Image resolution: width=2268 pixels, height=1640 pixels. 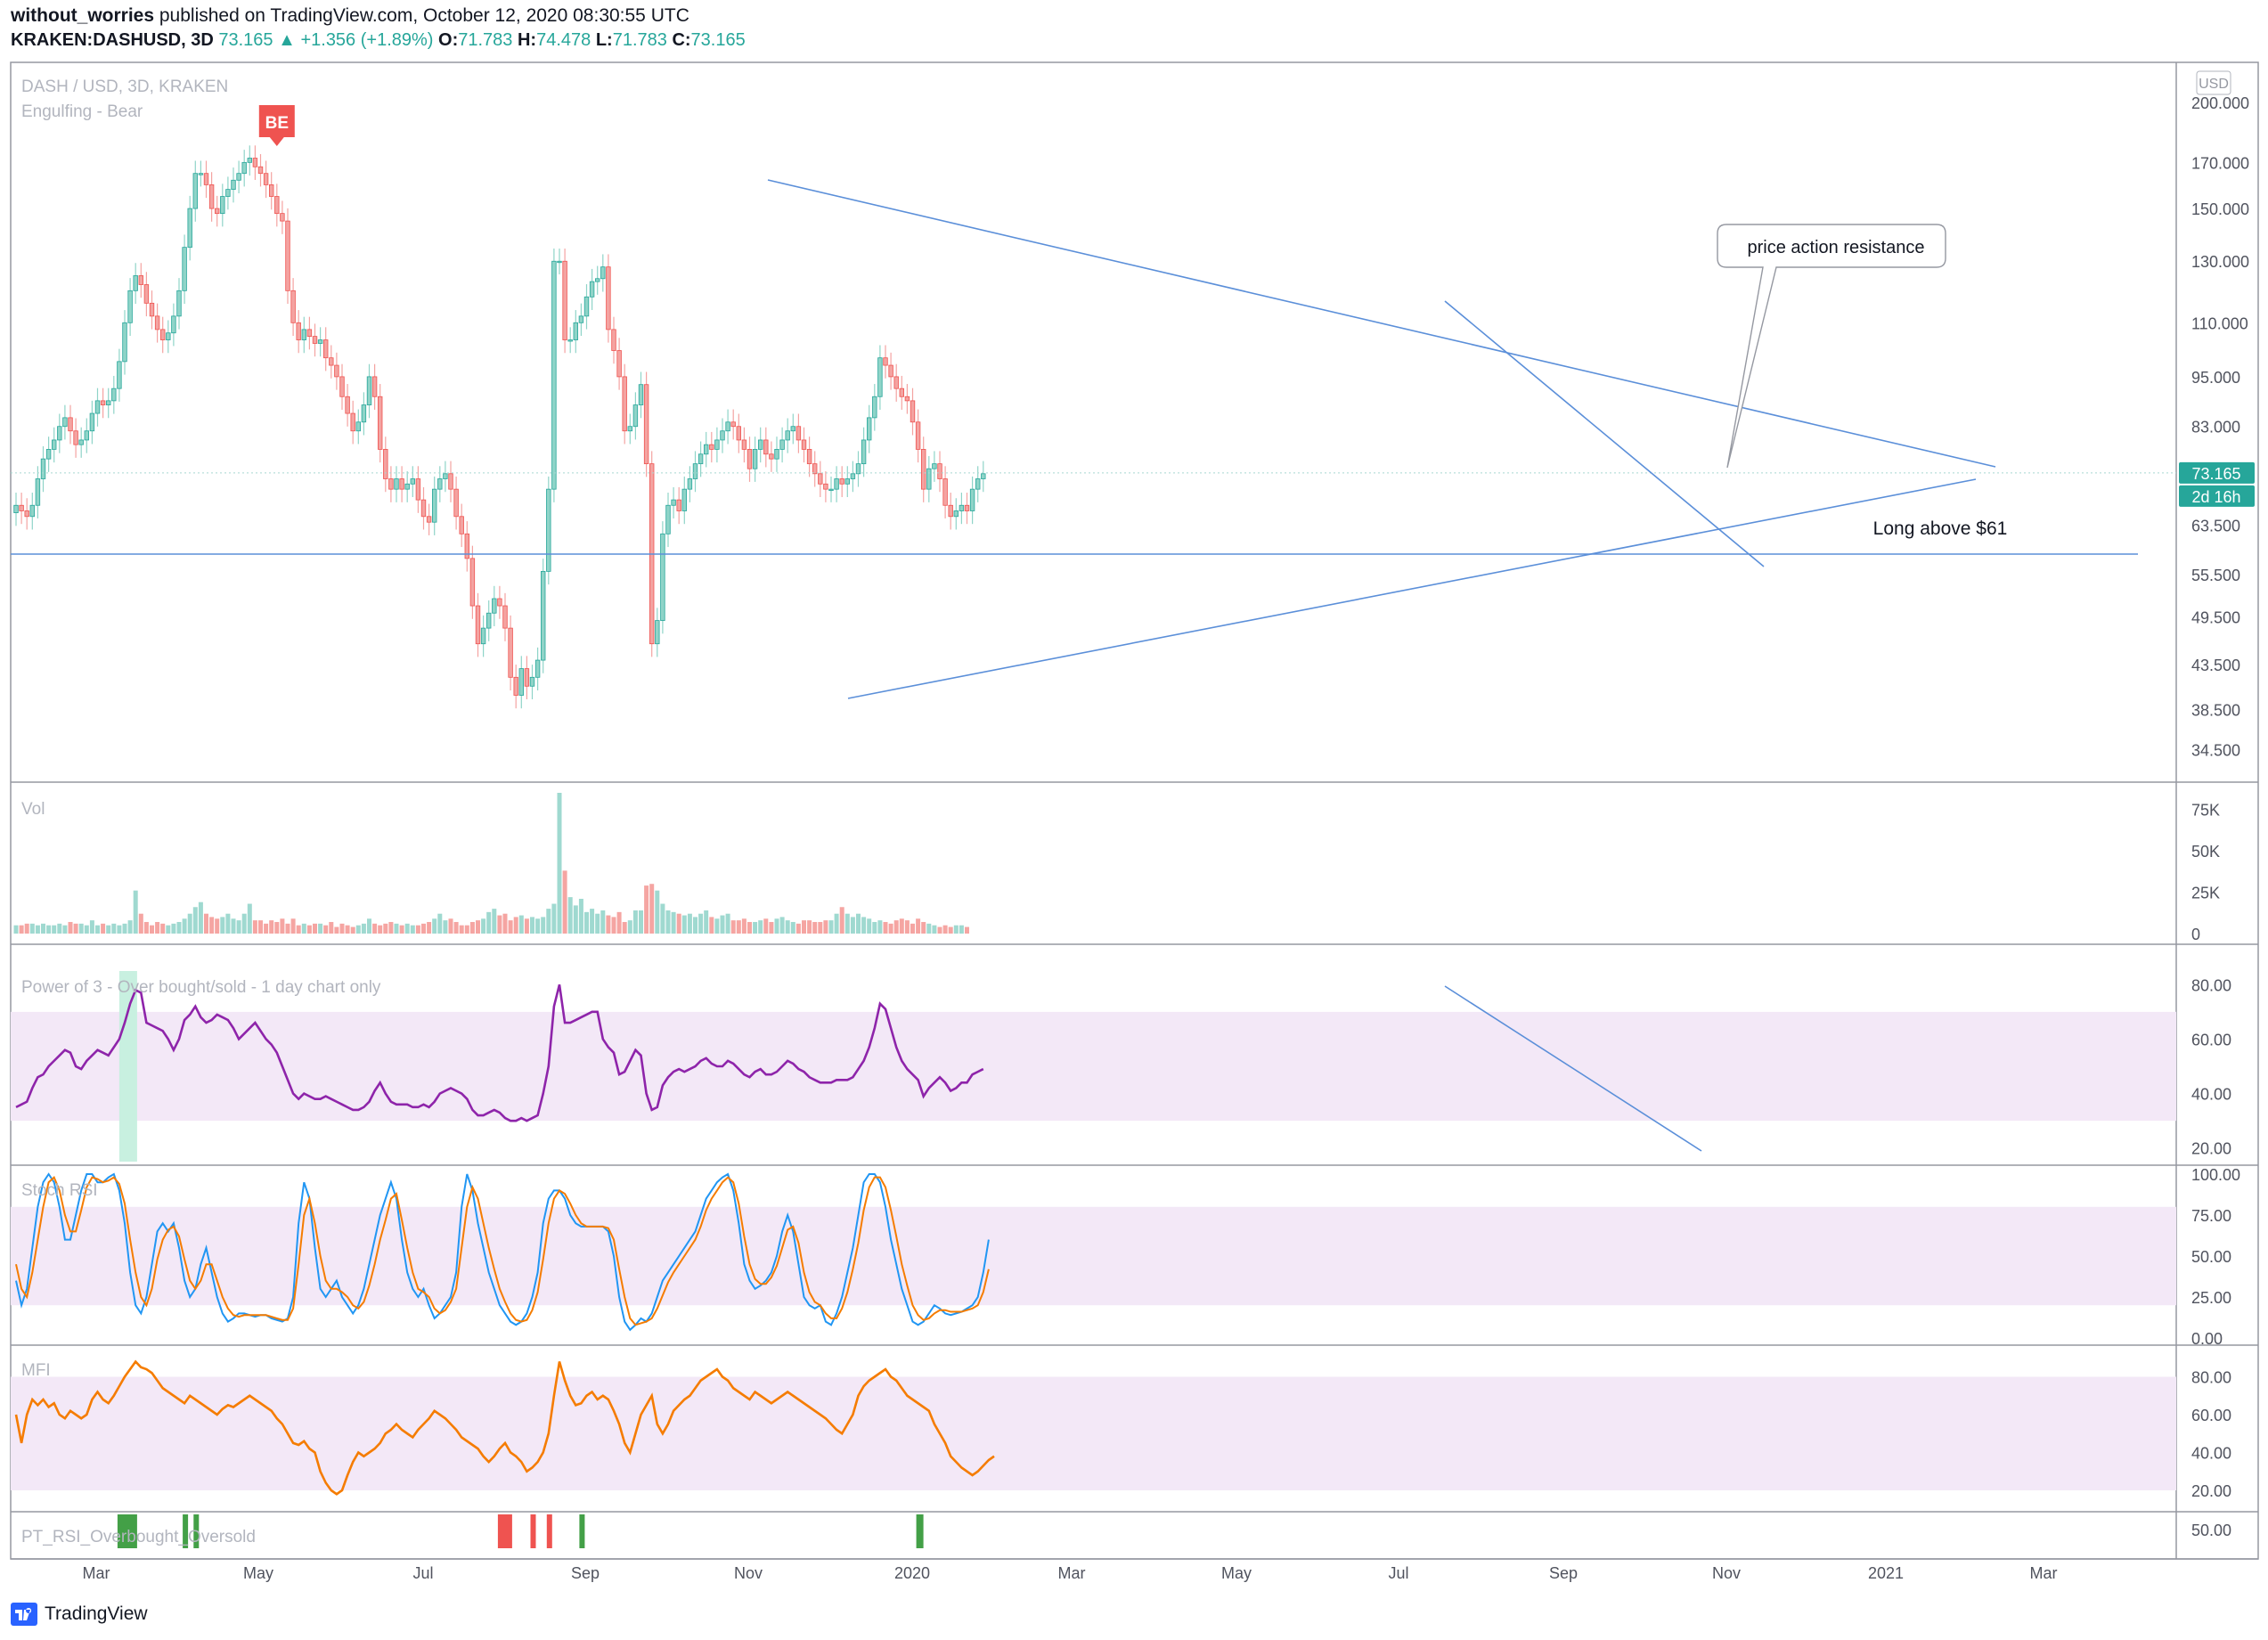 I want to click on mfi-title: MFI, so click(x=36, y=1371).